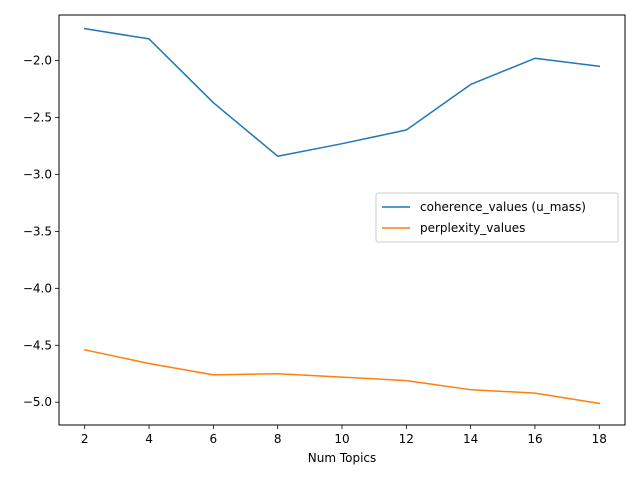 This screenshot has width=640, height=480. I want to click on x-tick-label: 6, so click(214, 439).